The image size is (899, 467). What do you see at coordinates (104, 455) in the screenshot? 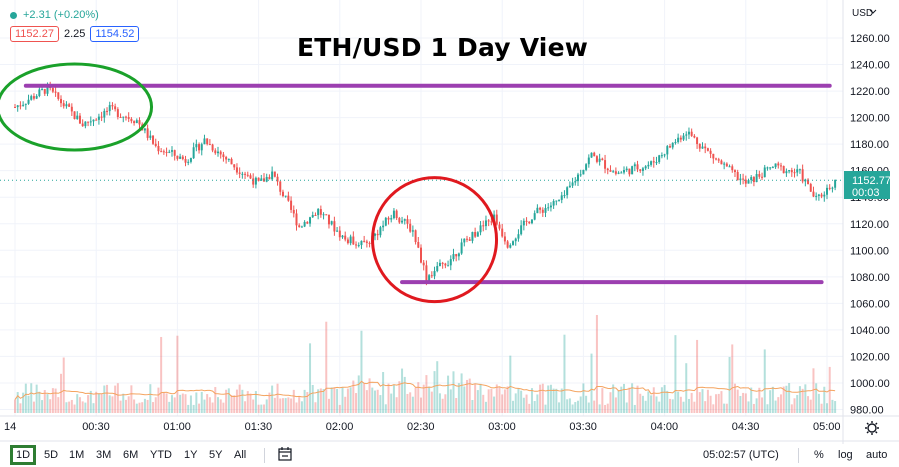
I see `timeframe-3m-button: 3M` at bounding box center [104, 455].